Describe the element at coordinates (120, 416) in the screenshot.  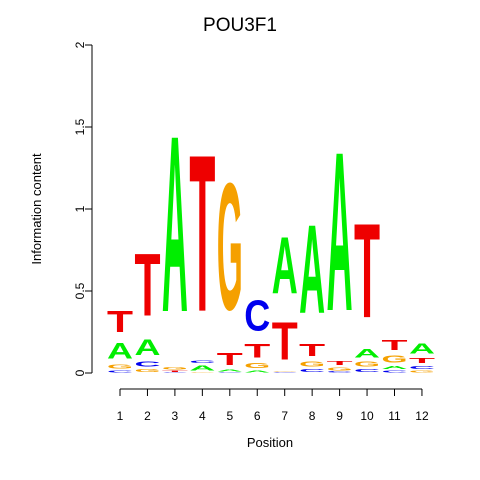
I see `x-tick-label: 1` at that location.